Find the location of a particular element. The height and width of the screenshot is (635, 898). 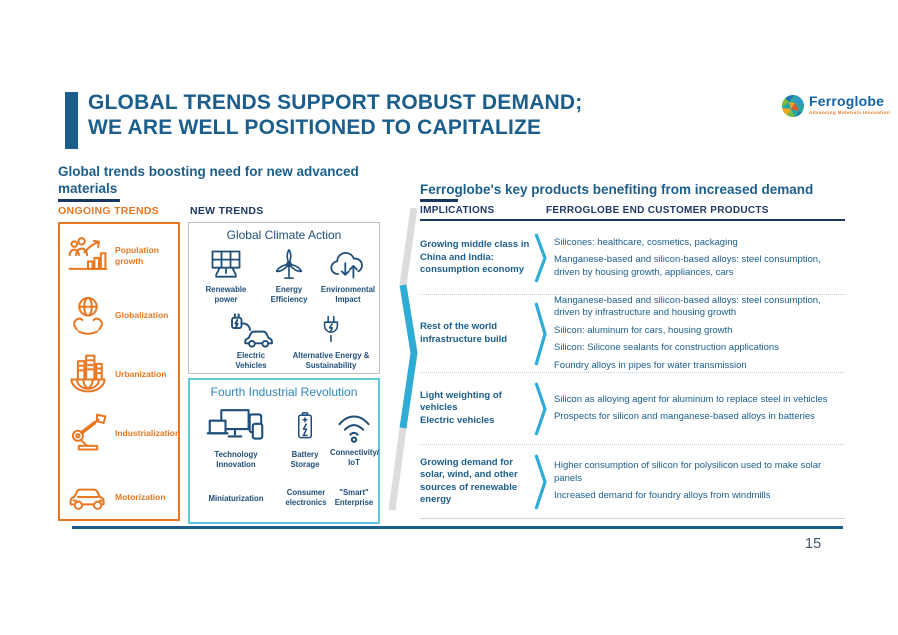

industry-item-technology: Technology Innovation is located at coordinates (236, 437).